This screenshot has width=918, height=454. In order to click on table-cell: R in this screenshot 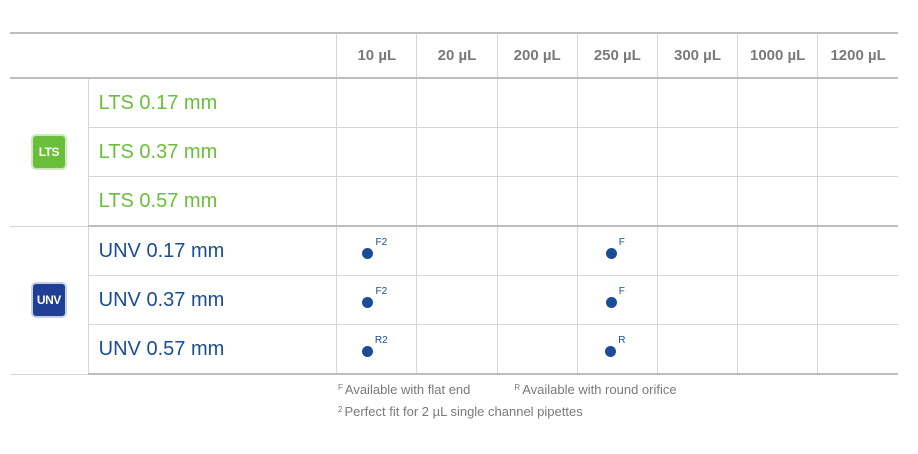, I will do `click(617, 349)`.